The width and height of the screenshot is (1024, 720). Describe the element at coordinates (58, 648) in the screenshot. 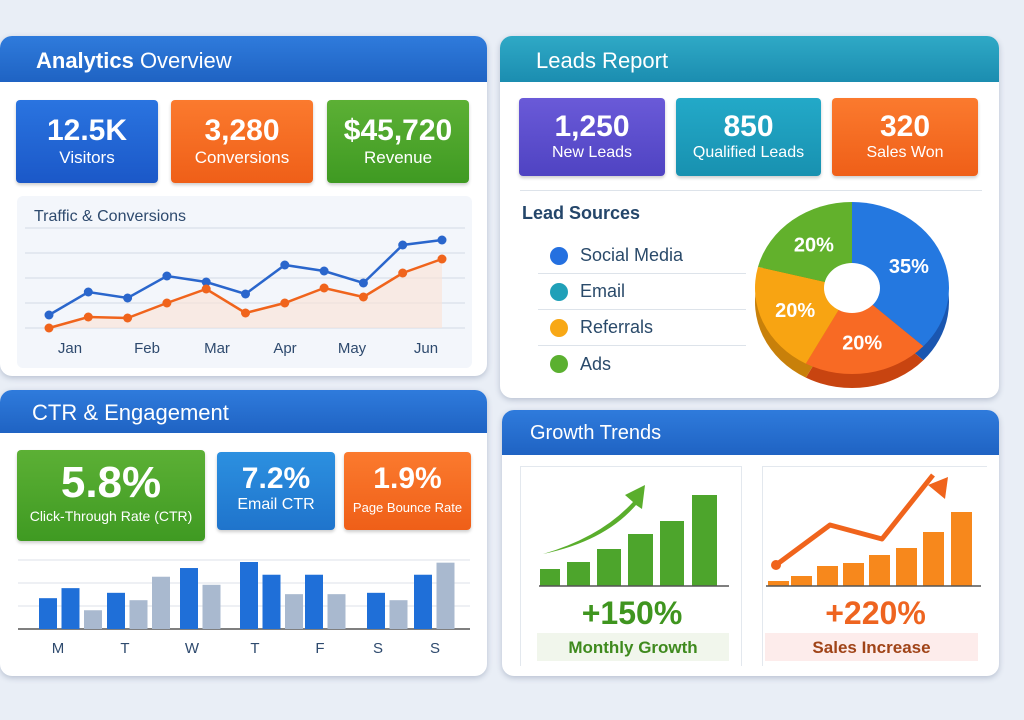

I see `x-tick-label: M` at that location.